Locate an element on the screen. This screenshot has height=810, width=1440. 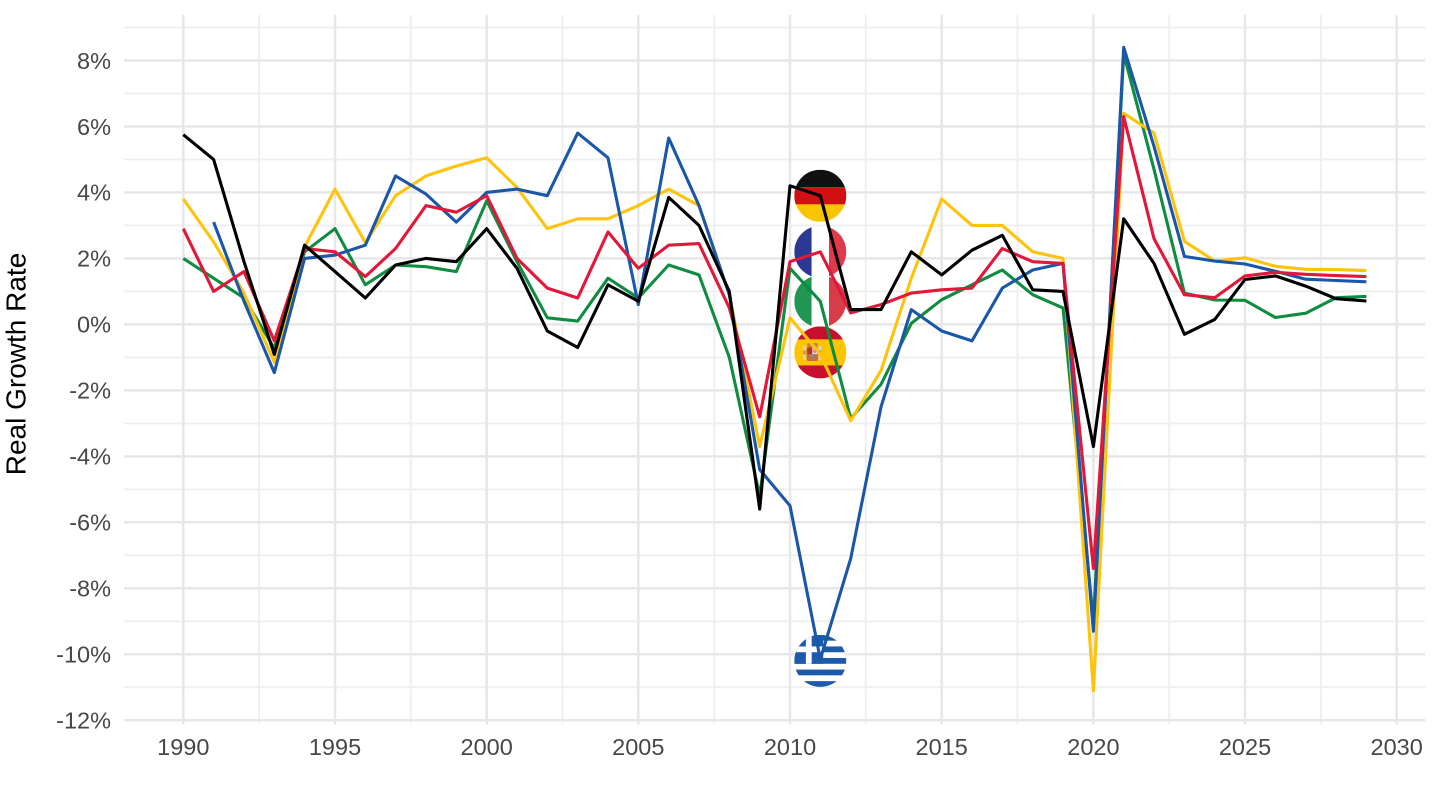
svg-text: -2% is located at coordinates (90, 391).